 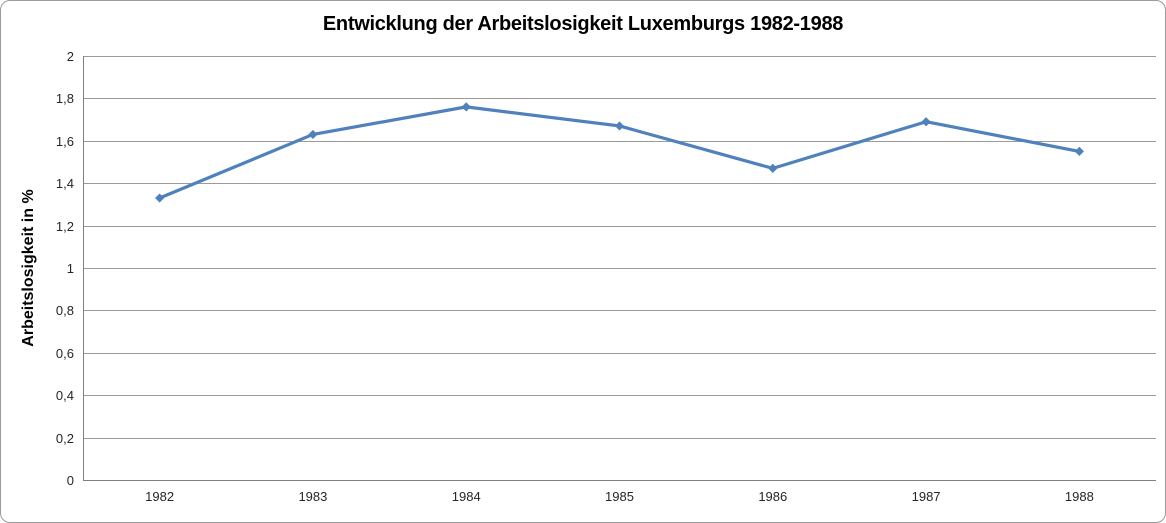 What do you see at coordinates (70, 56) in the screenshot?
I see `svg-text: 2` at bounding box center [70, 56].